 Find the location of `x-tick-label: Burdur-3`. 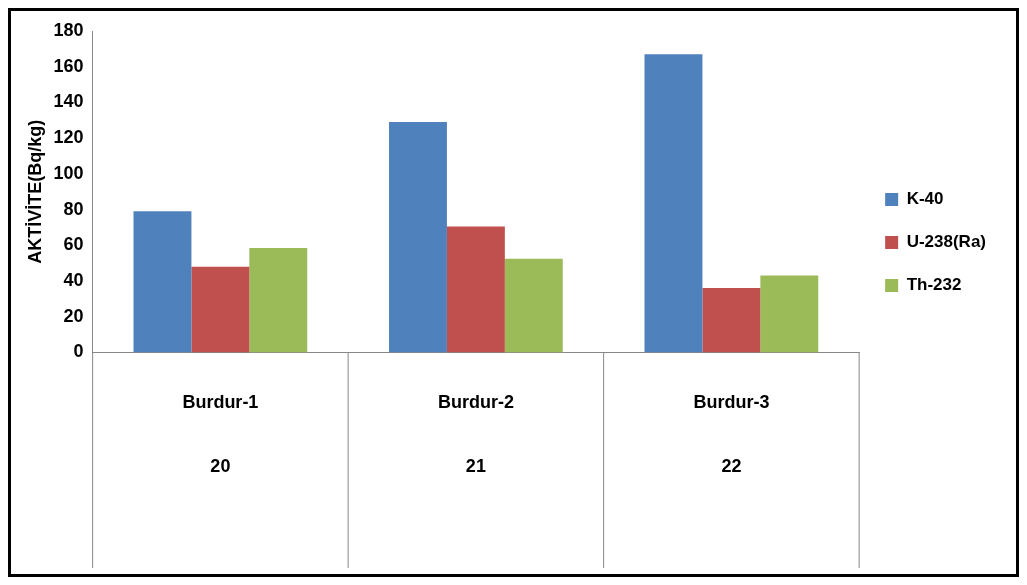

x-tick-label: Burdur-3 is located at coordinates (731, 402).